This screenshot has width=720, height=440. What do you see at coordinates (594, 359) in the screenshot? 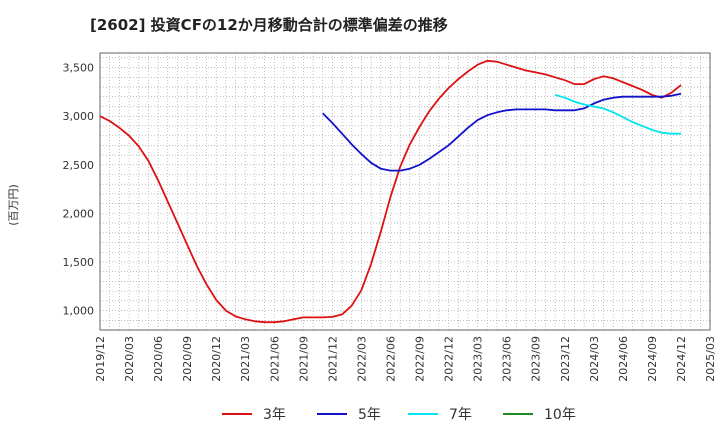
I see `x-tick-label: 2024/03` at bounding box center [594, 359].